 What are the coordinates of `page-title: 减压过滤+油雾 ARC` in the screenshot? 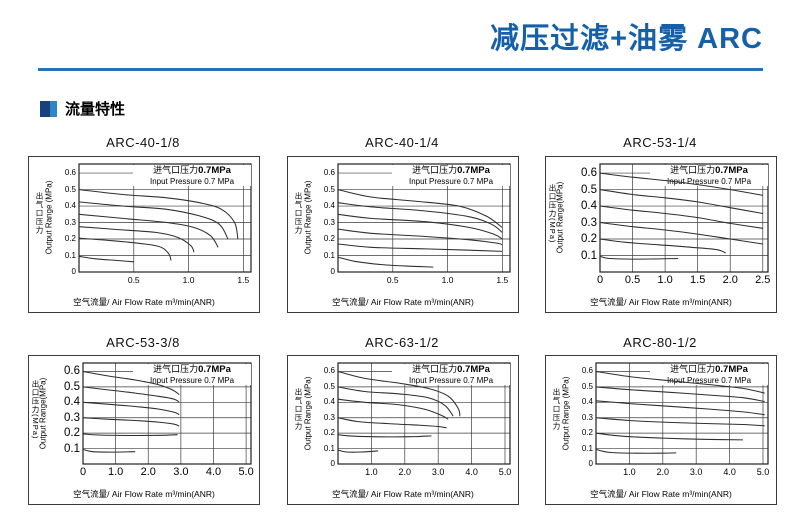 It's located at (626, 39).